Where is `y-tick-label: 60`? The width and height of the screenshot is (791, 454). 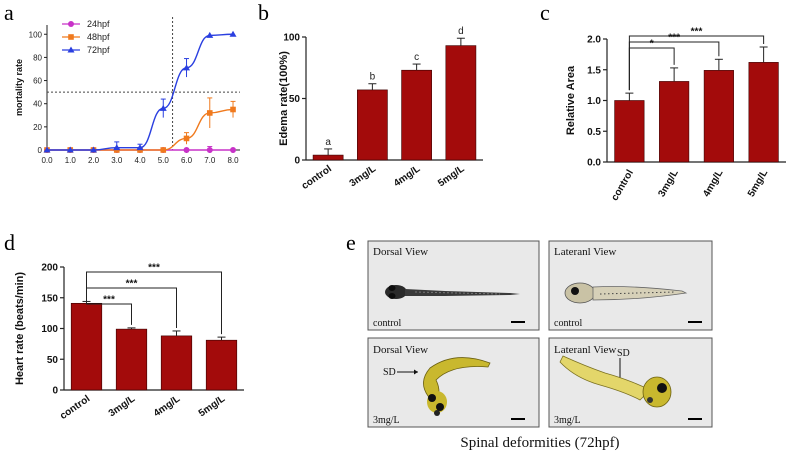 y-tick-label: 60 is located at coordinates (37, 81).